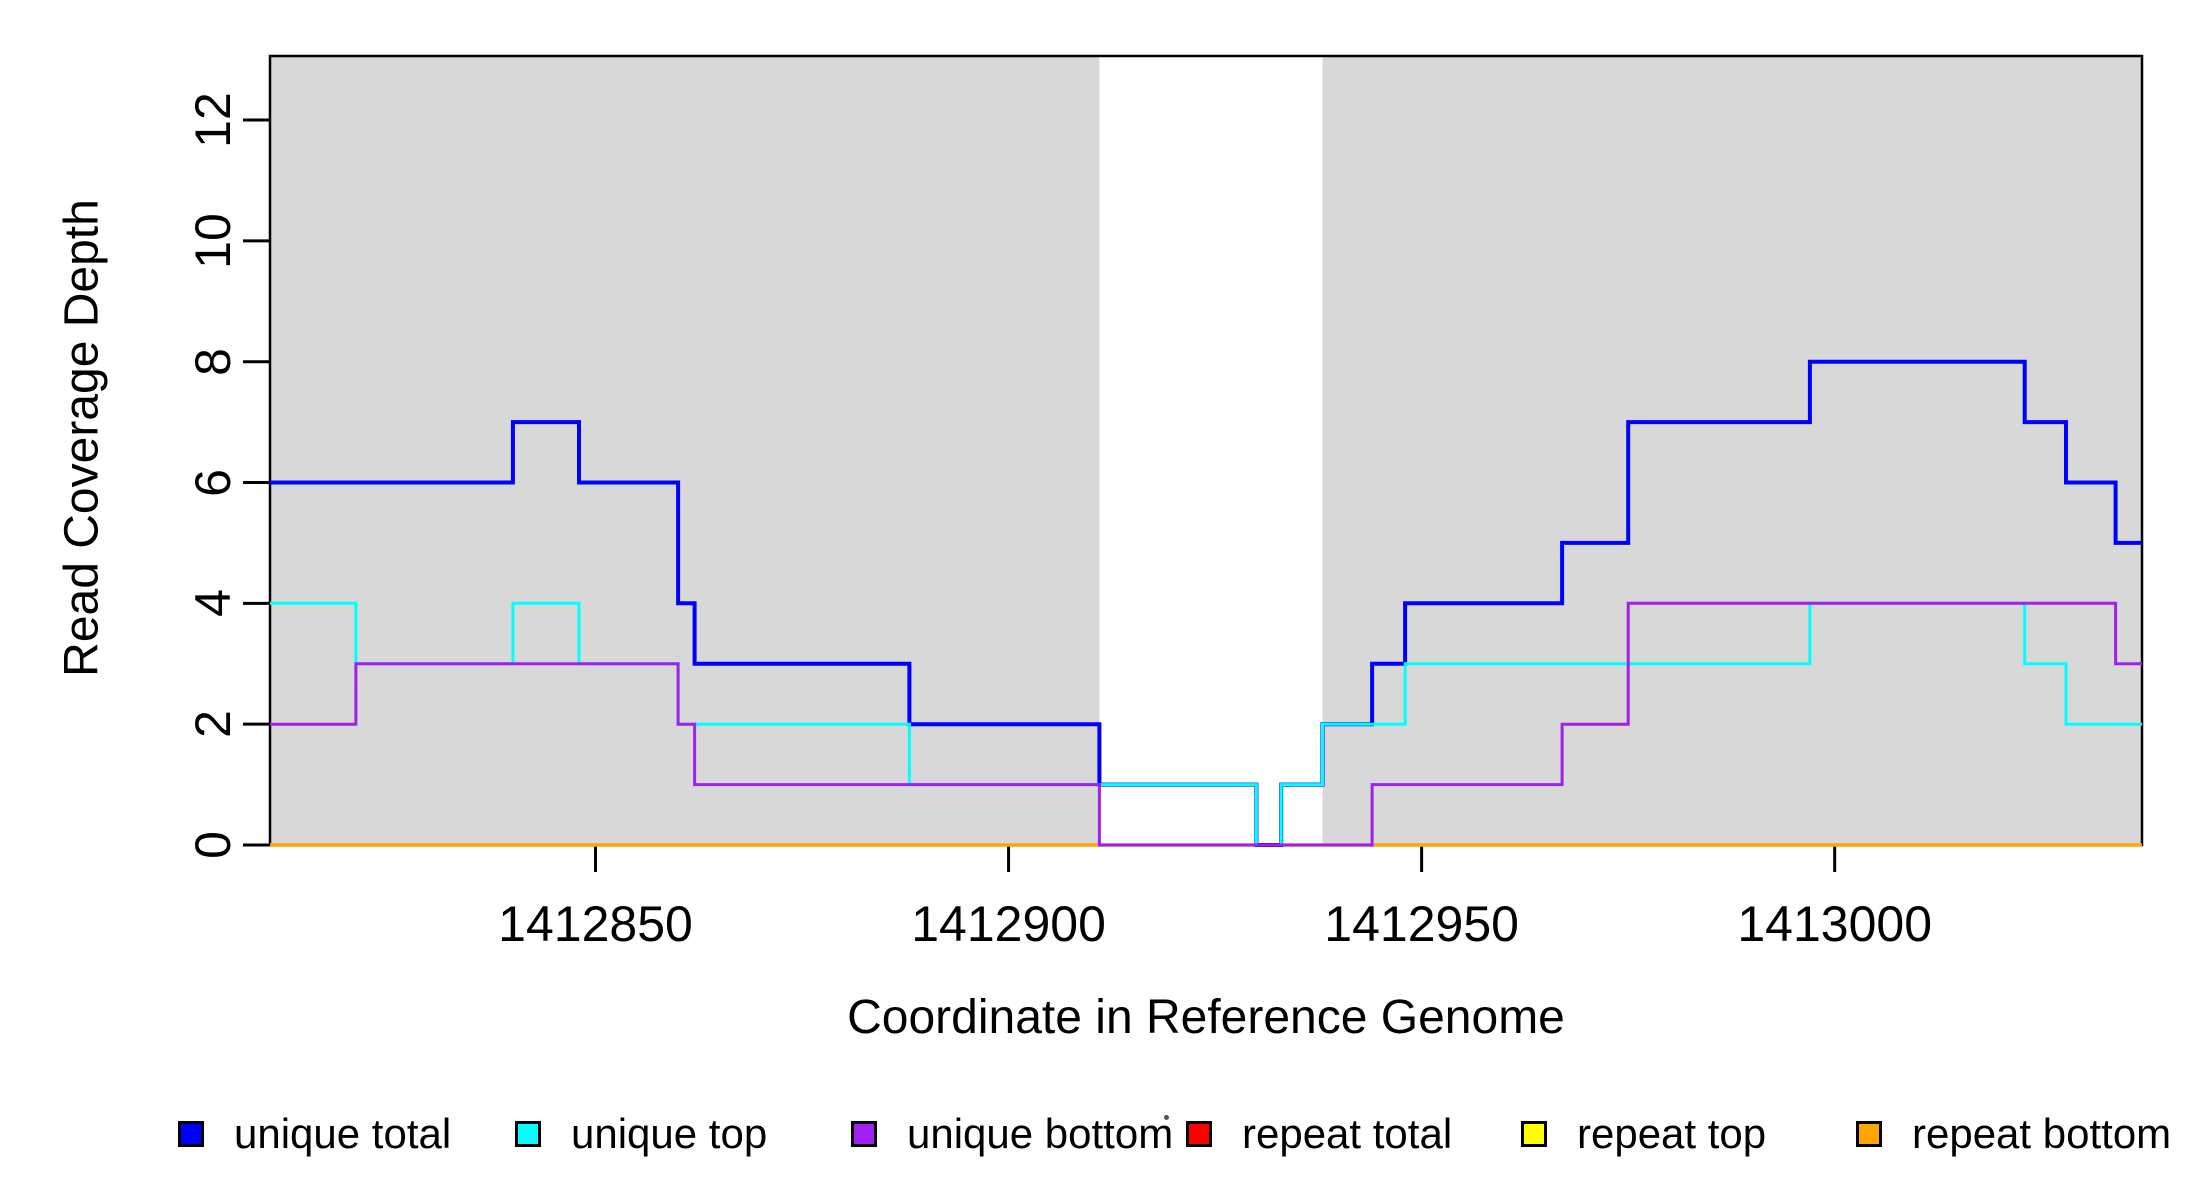 The image size is (2200, 1200). I want to click on y-axis-title: Read Coverage Depth, so click(82, 438).